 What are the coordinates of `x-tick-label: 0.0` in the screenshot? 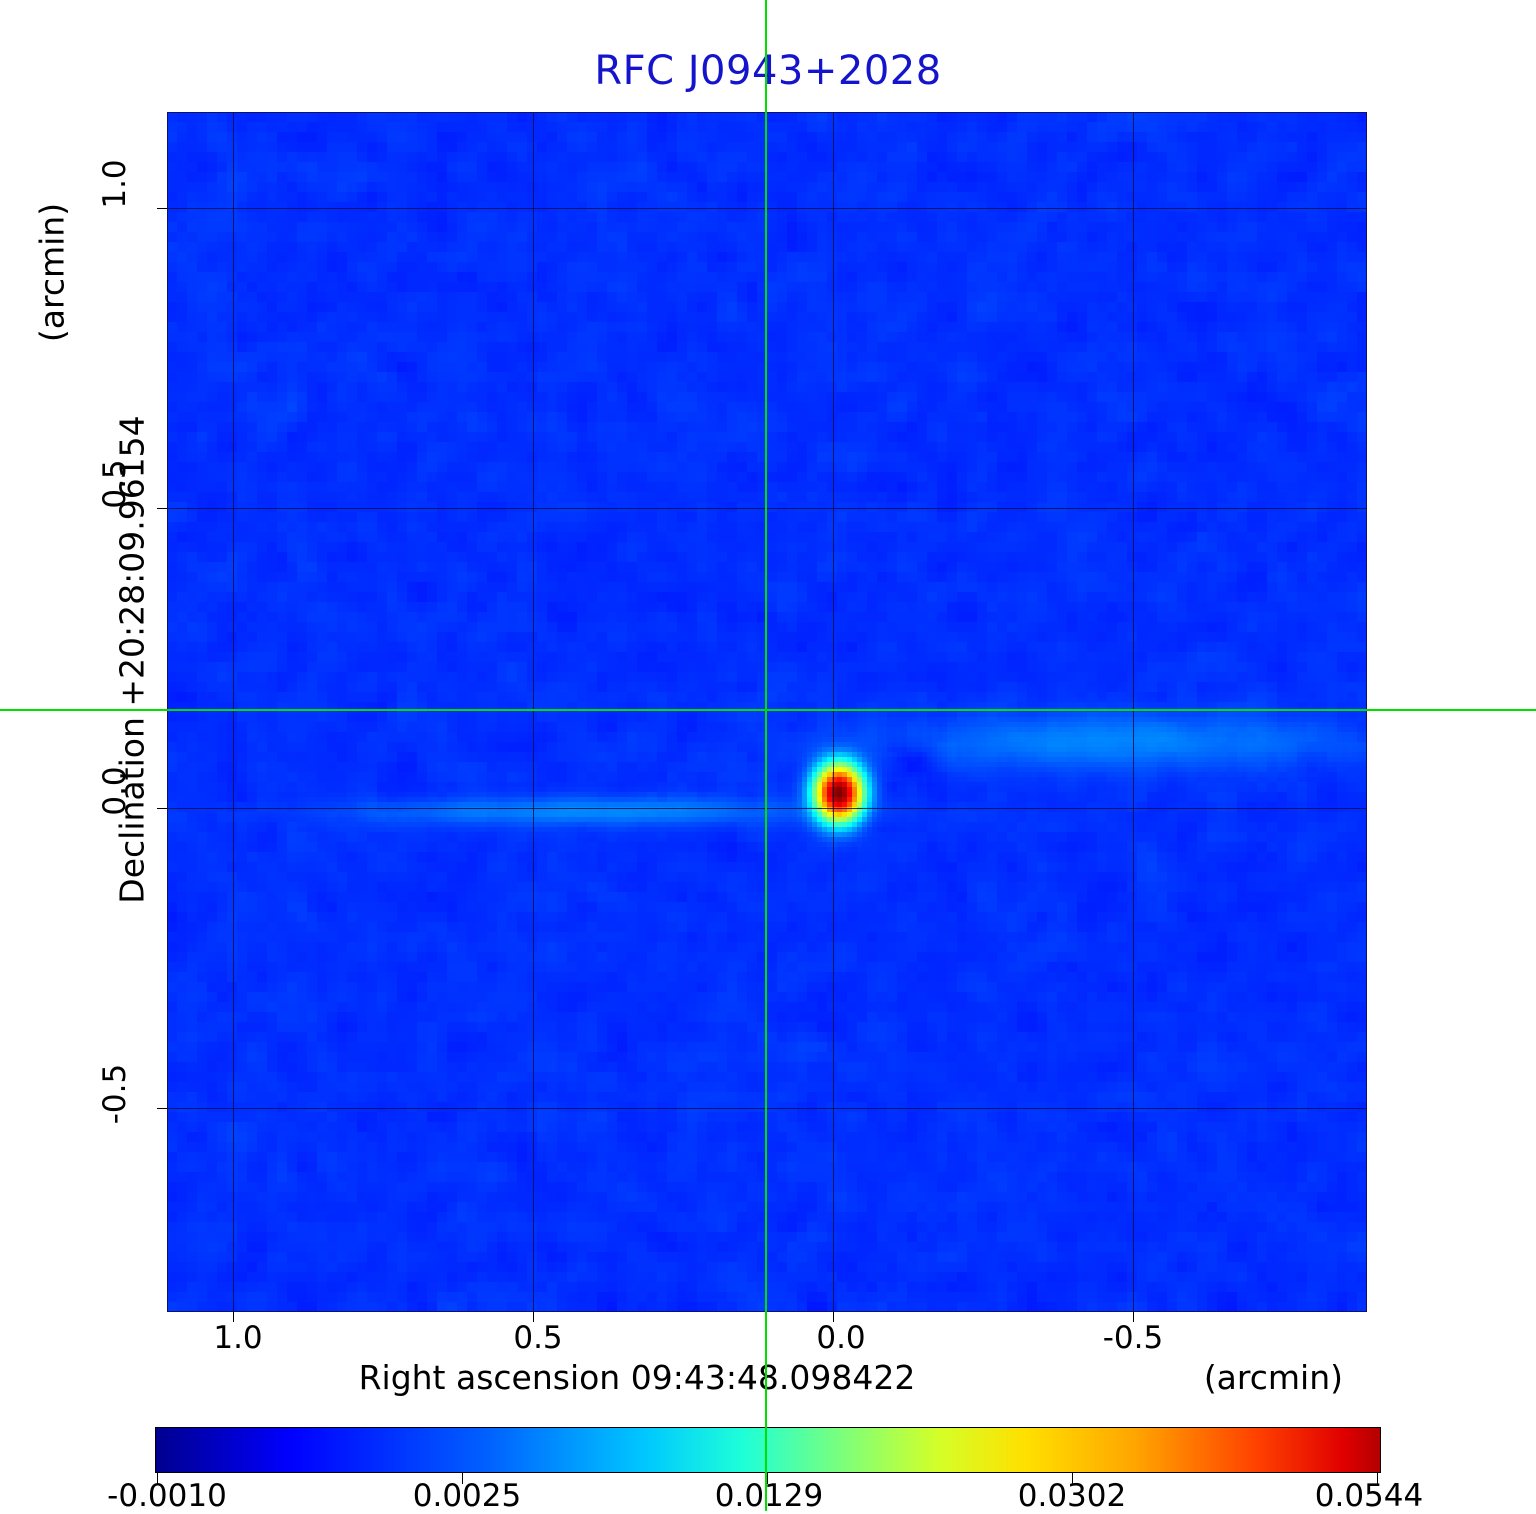 It's located at (841, 1338).